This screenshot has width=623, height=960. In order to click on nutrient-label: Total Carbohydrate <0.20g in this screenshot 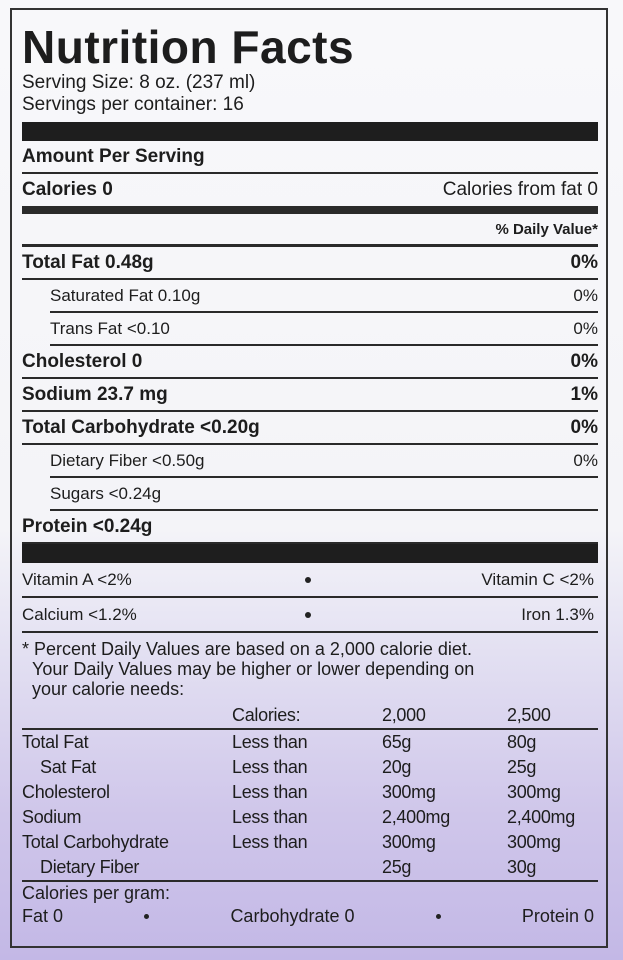, I will do `click(141, 427)`.